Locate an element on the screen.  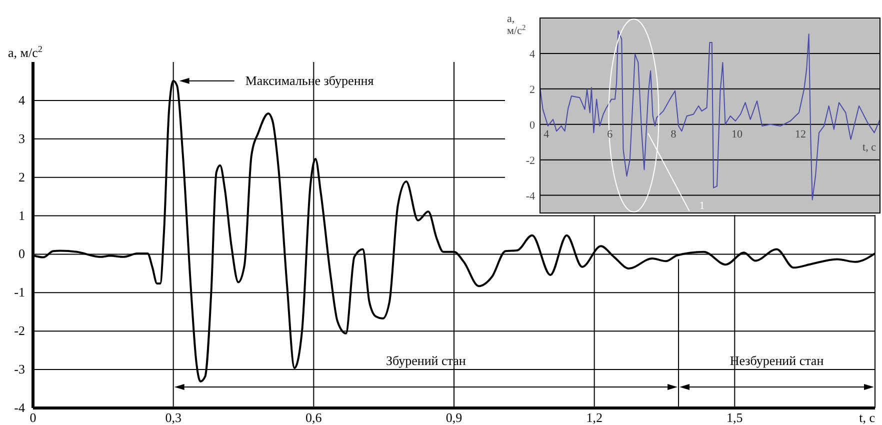
x-tick-label: 0,6 is located at coordinates (314, 417).